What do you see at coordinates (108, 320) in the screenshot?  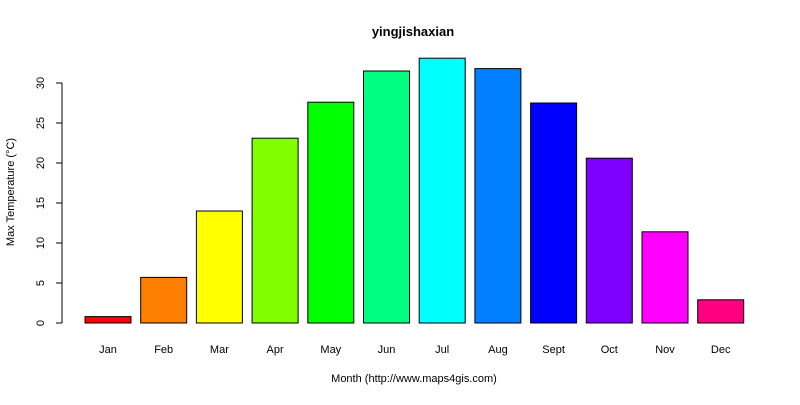 I see `bar-jan` at bounding box center [108, 320].